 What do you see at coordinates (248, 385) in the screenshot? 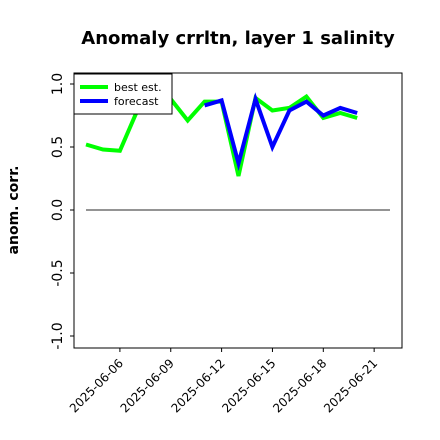
I see `x-tick-label: 2025-06-15` at bounding box center [248, 385].